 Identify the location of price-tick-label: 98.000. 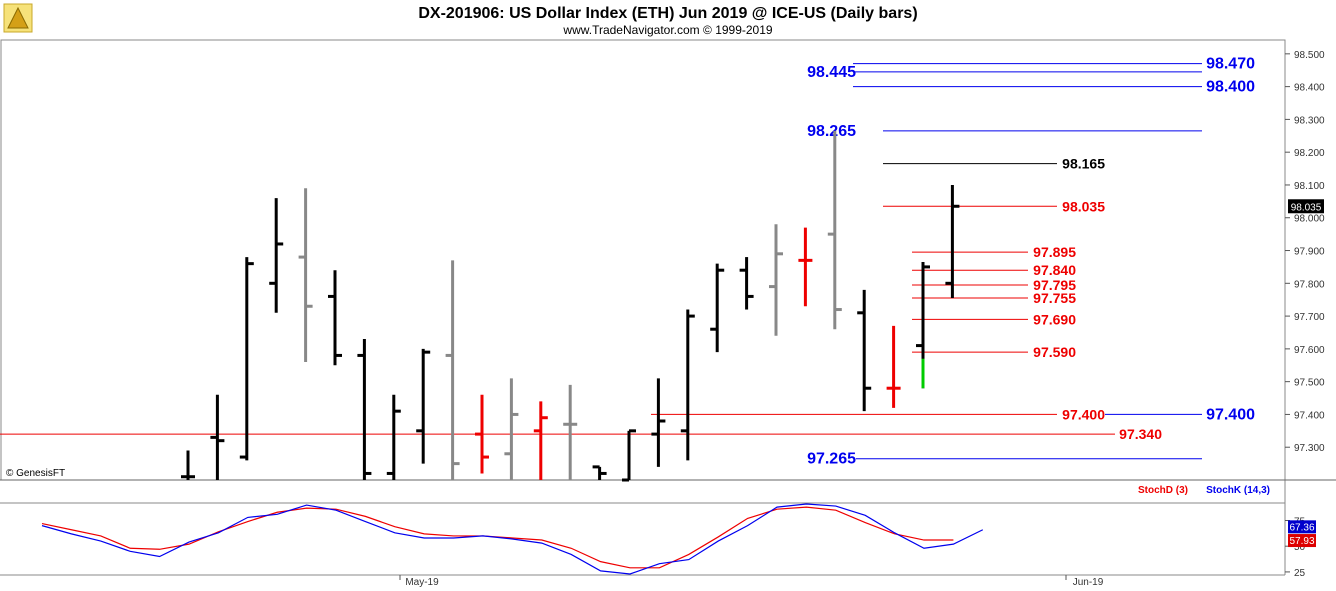
(1309, 219).